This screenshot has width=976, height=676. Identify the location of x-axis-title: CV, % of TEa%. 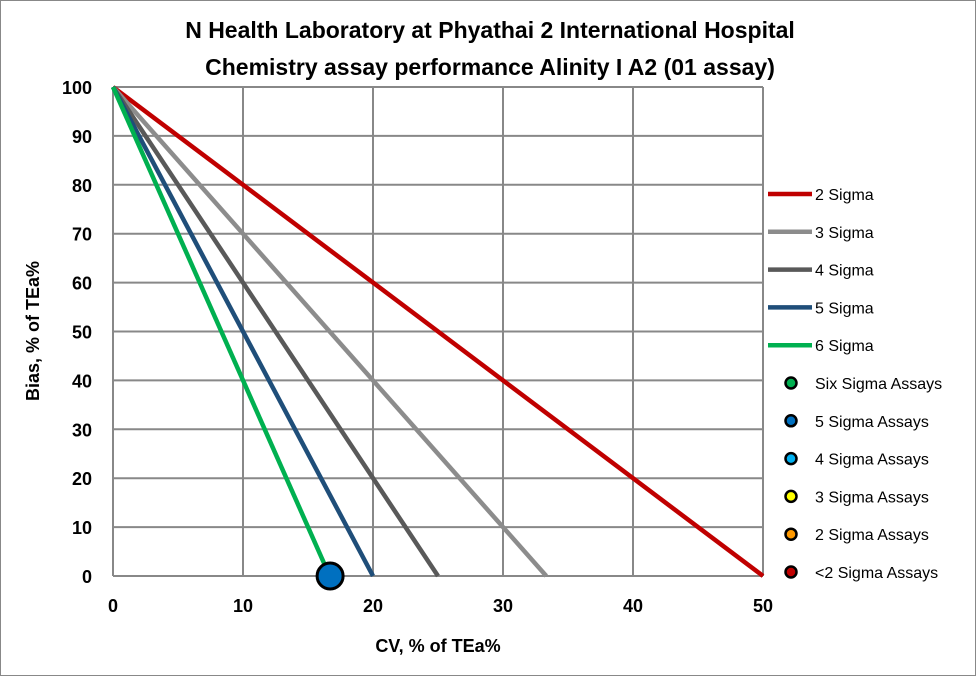
(437, 646).